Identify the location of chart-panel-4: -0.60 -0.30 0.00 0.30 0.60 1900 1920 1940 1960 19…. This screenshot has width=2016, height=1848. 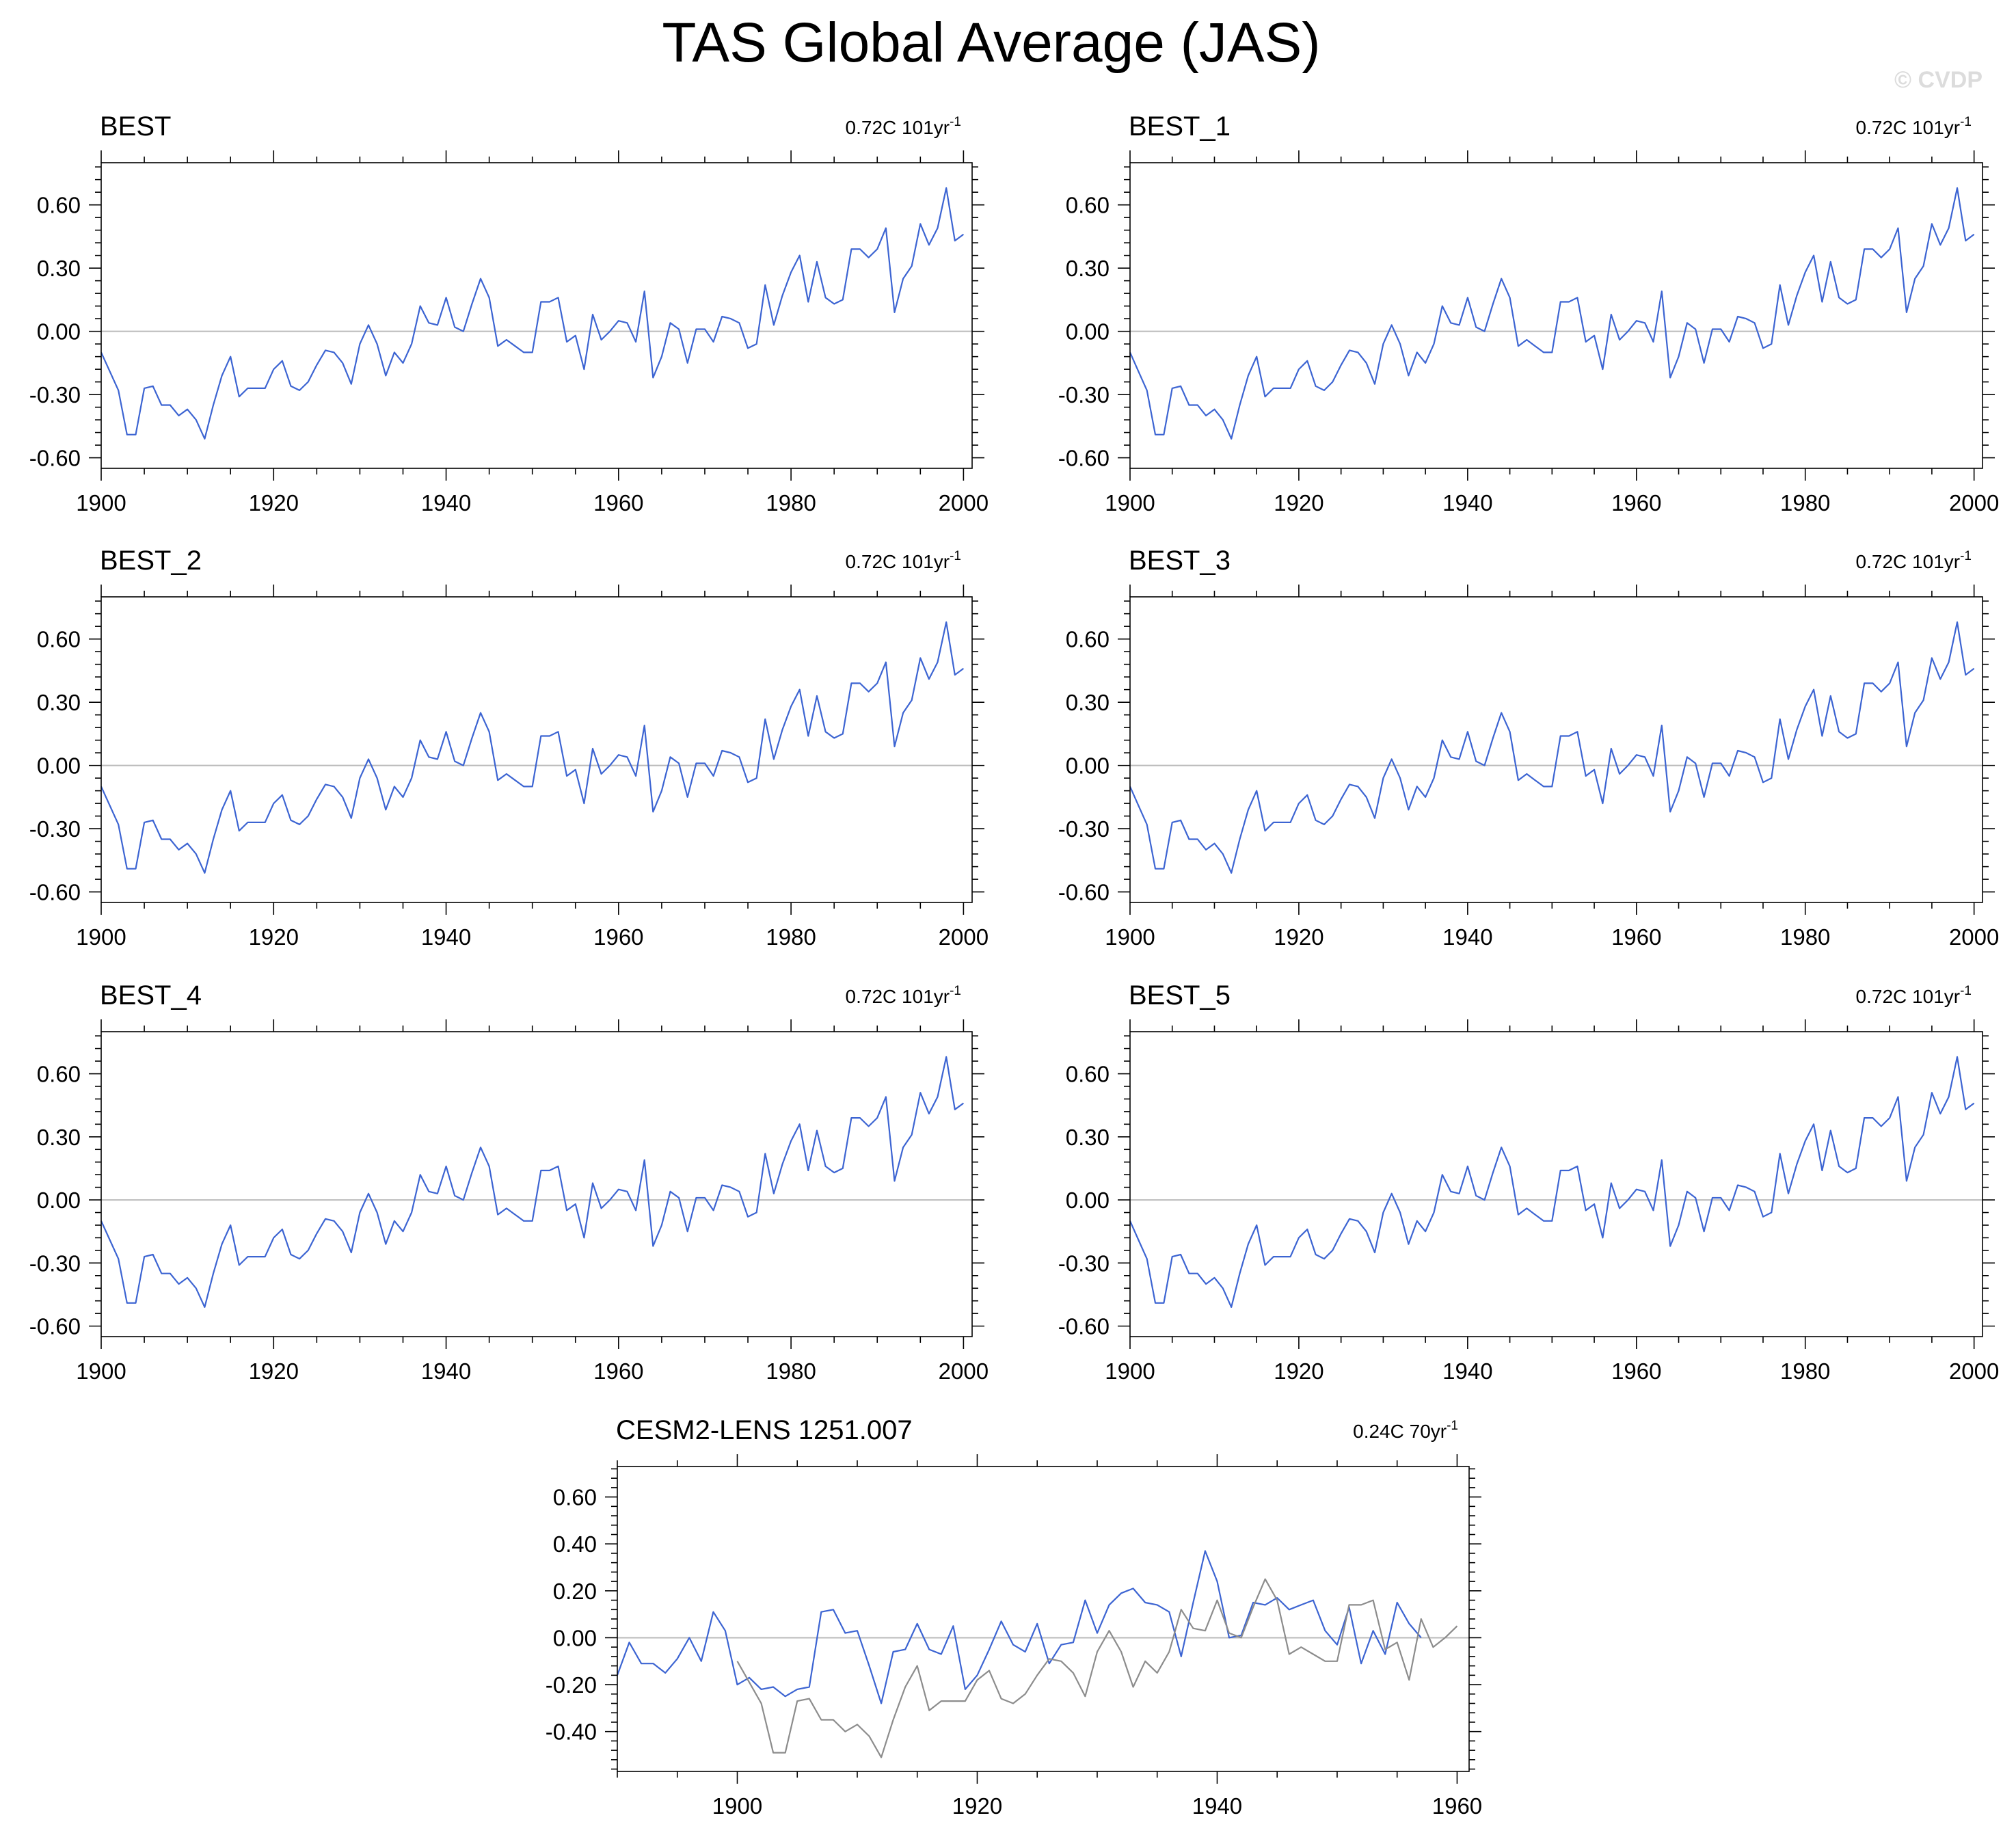
(1529, 748).